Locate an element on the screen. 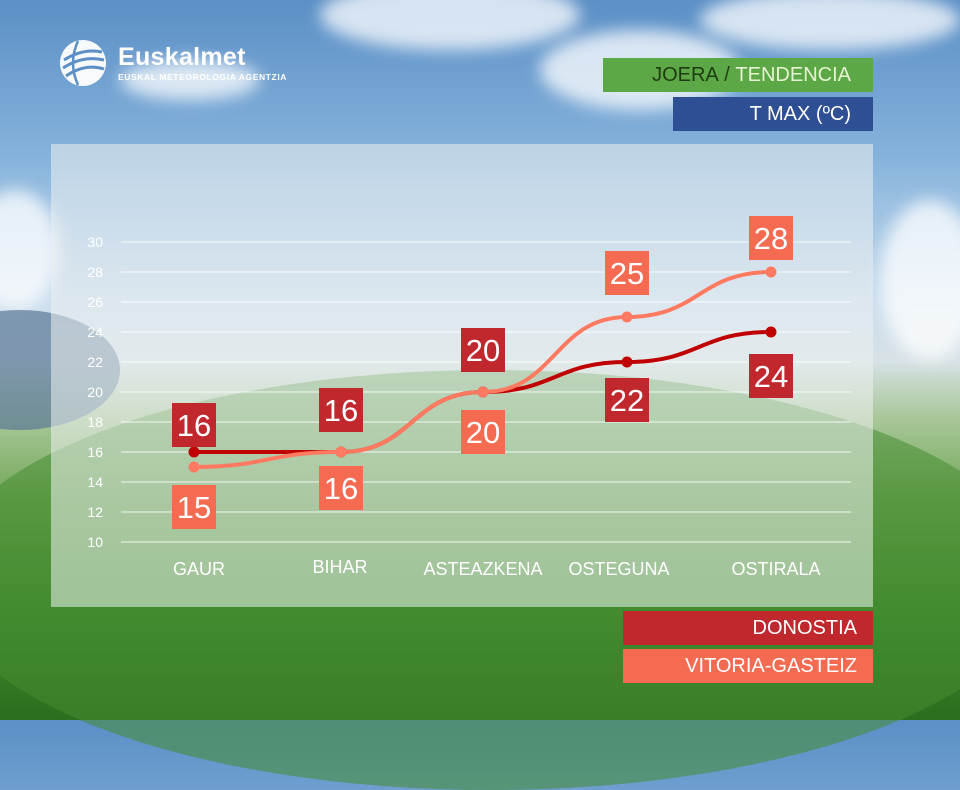 The width and height of the screenshot is (960, 790). trend-label-es: TENDENCIA is located at coordinates (793, 74).